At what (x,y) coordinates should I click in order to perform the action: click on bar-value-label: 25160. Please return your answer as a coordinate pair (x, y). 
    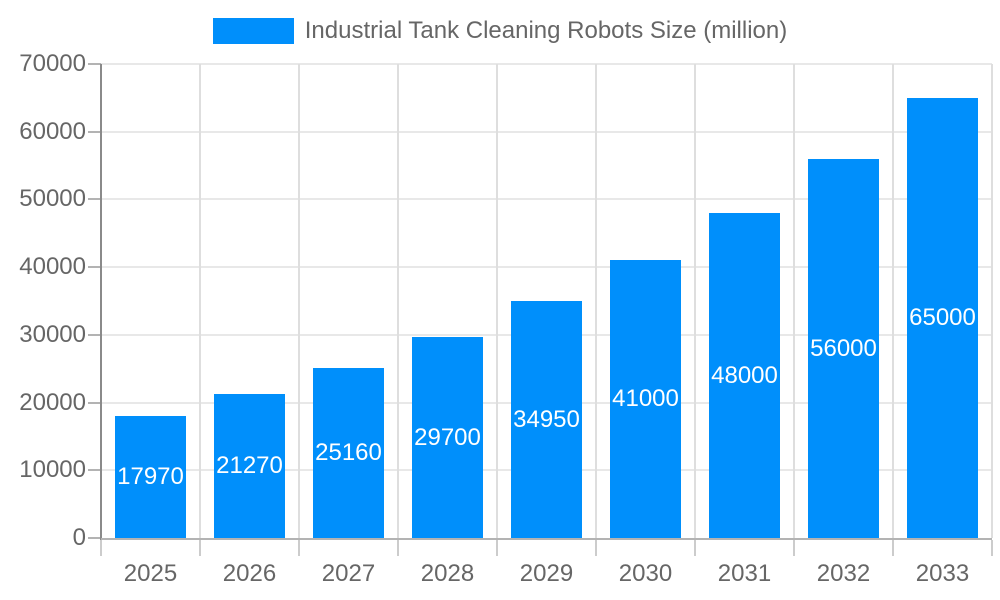
    Looking at the image, I should click on (348, 452).